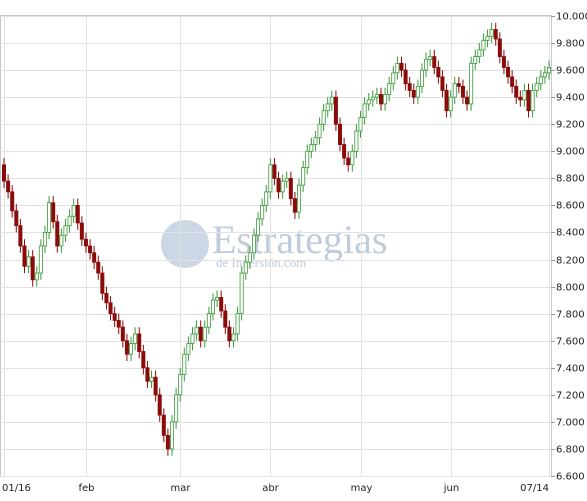 The height and width of the screenshot is (501, 587). What do you see at coordinates (570, 71) in the screenshot?
I see `y-tick-label: 9.600` at bounding box center [570, 71].